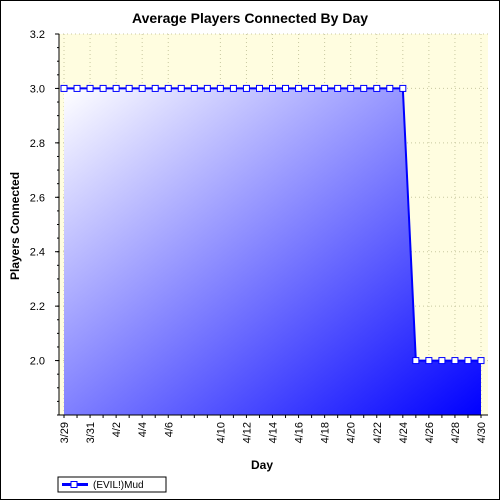 The height and width of the screenshot is (500, 500). What do you see at coordinates (44, 222) in the screenshot?
I see `y-axis-ticks: 2.0 2.2 2.4 2.6 2.8 3.0 3.2` at bounding box center [44, 222].